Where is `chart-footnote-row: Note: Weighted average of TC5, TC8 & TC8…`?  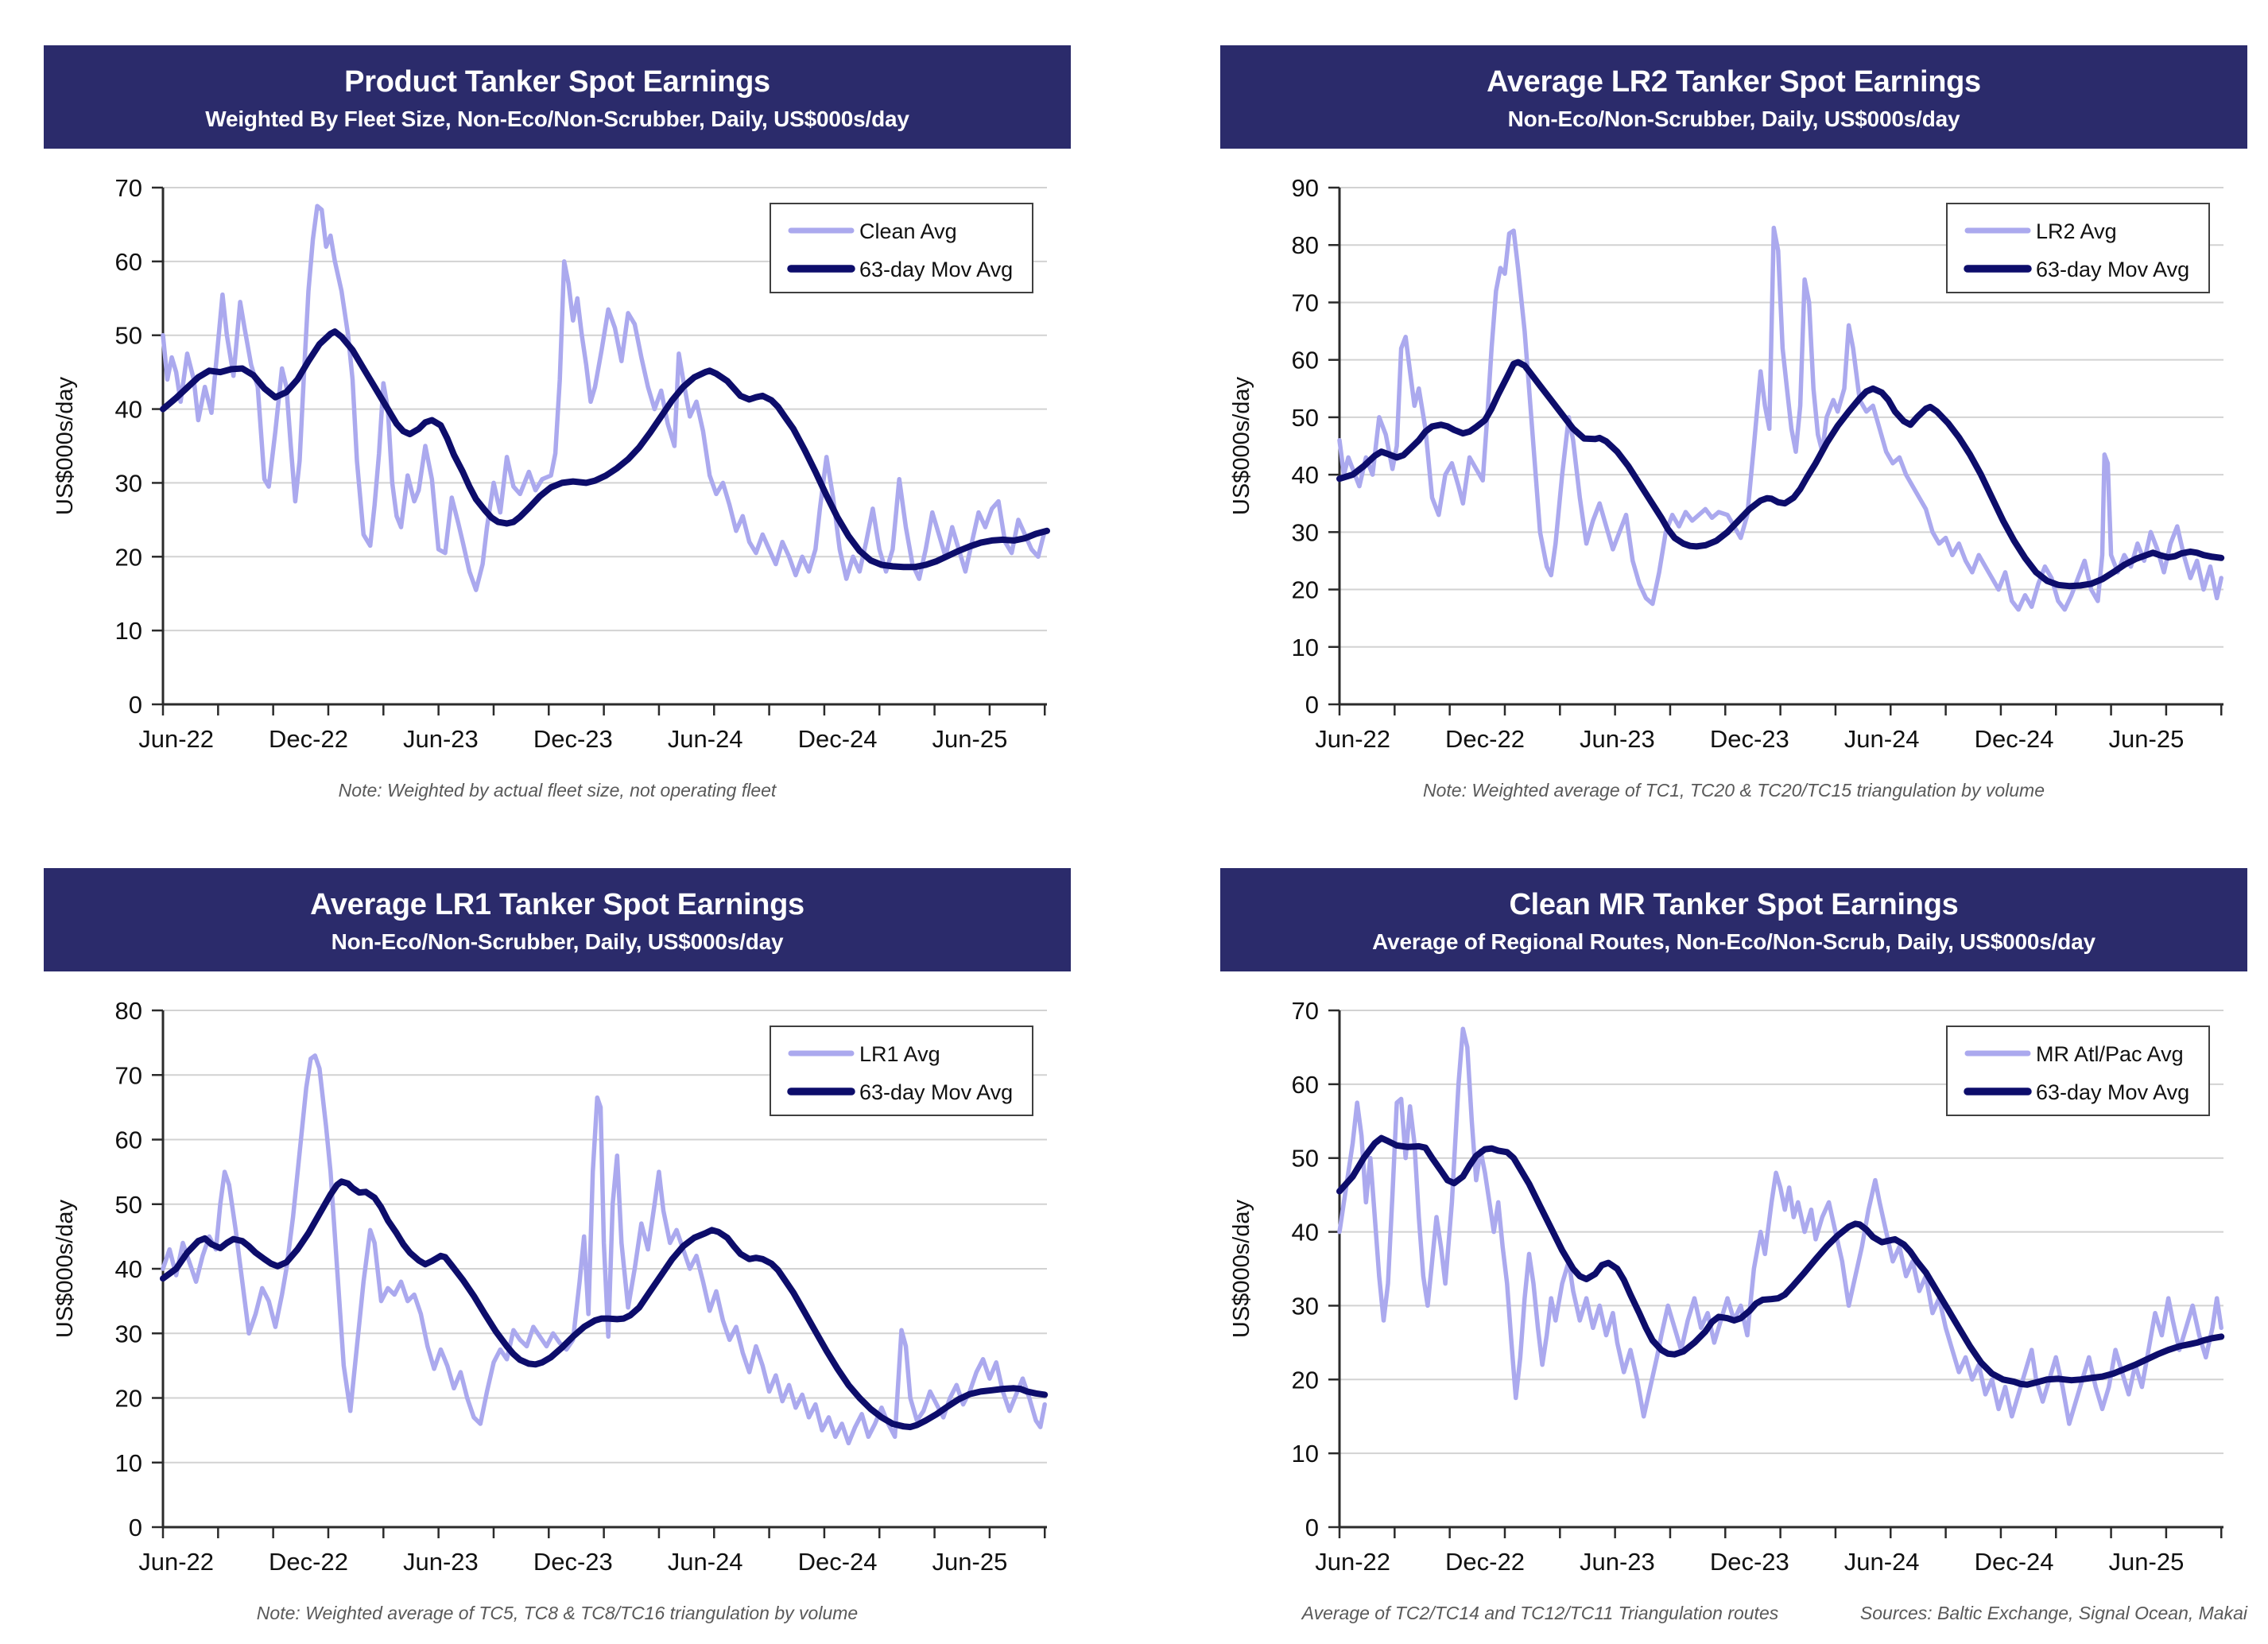
chart-footnote-row: Note: Weighted average of TC5, TC8 & TC8… is located at coordinates (557, 1613).